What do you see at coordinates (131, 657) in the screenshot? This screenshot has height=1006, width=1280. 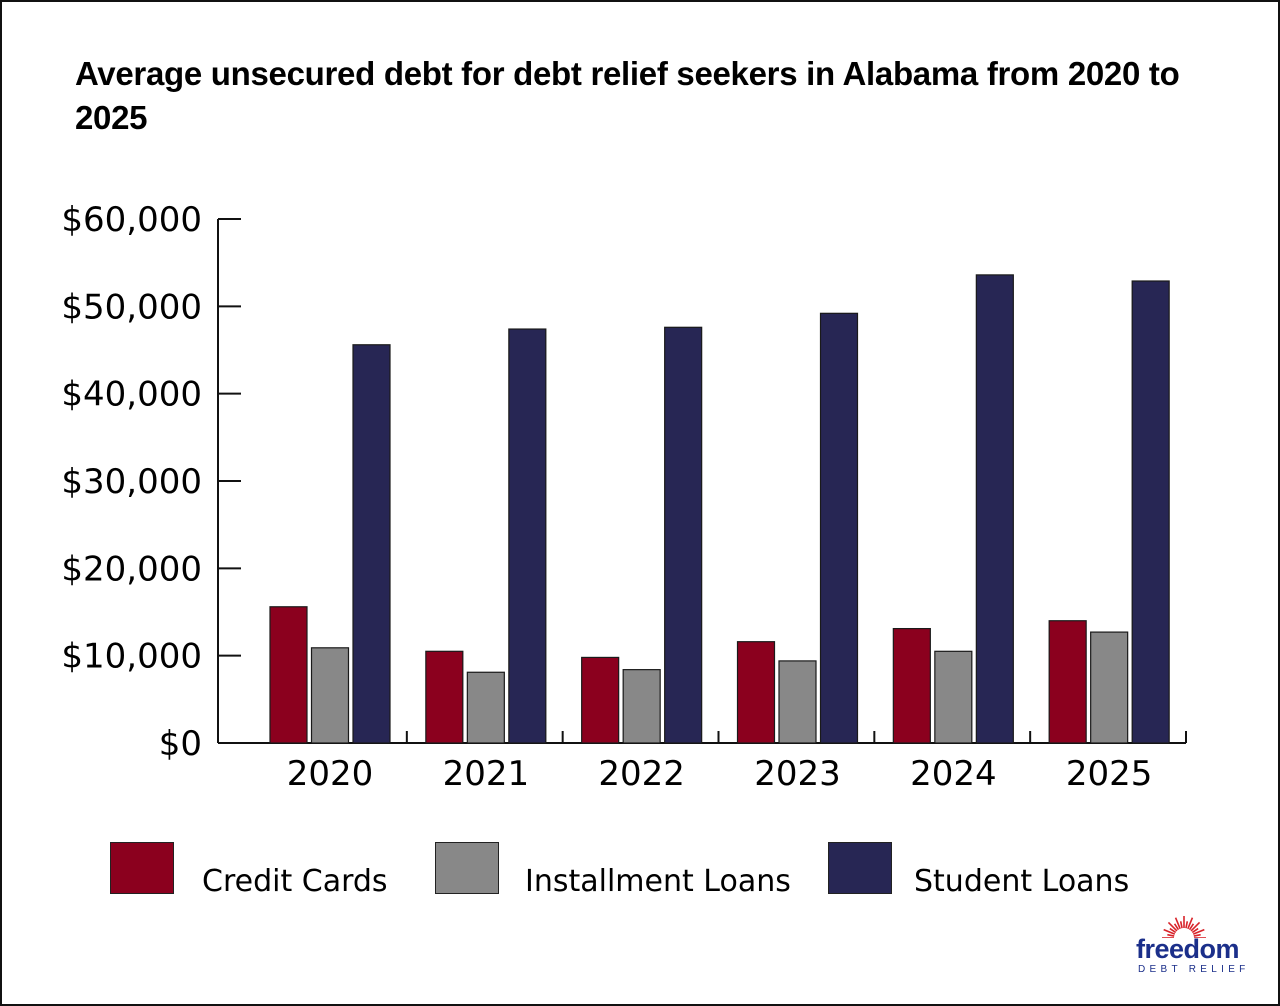 I see `y-tick-label: $10,000` at bounding box center [131, 657].